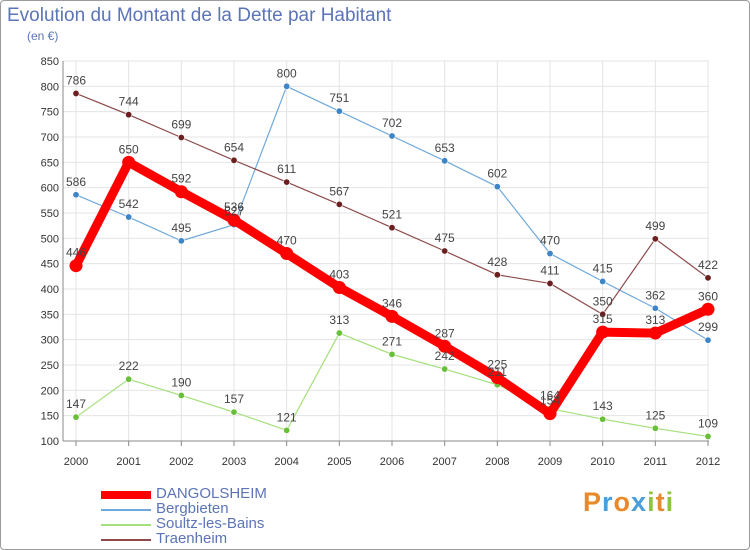 Image resolution: width=750 pixels, height=550 pixels. Describe the element at coordinates (497, 462) in the screenshot. I see `x-tick-label: 2008` at that location.